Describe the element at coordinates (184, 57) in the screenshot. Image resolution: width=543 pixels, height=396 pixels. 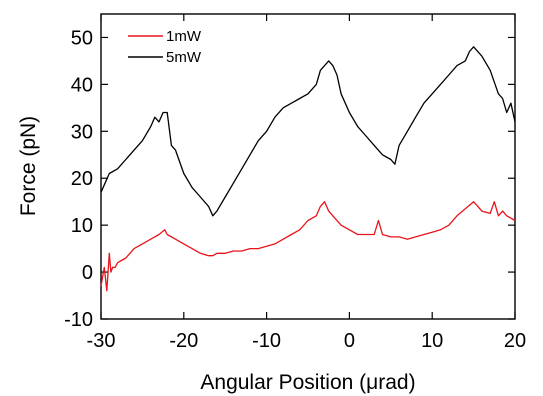
I see `legend-label-5mw: 5mW` at that location.